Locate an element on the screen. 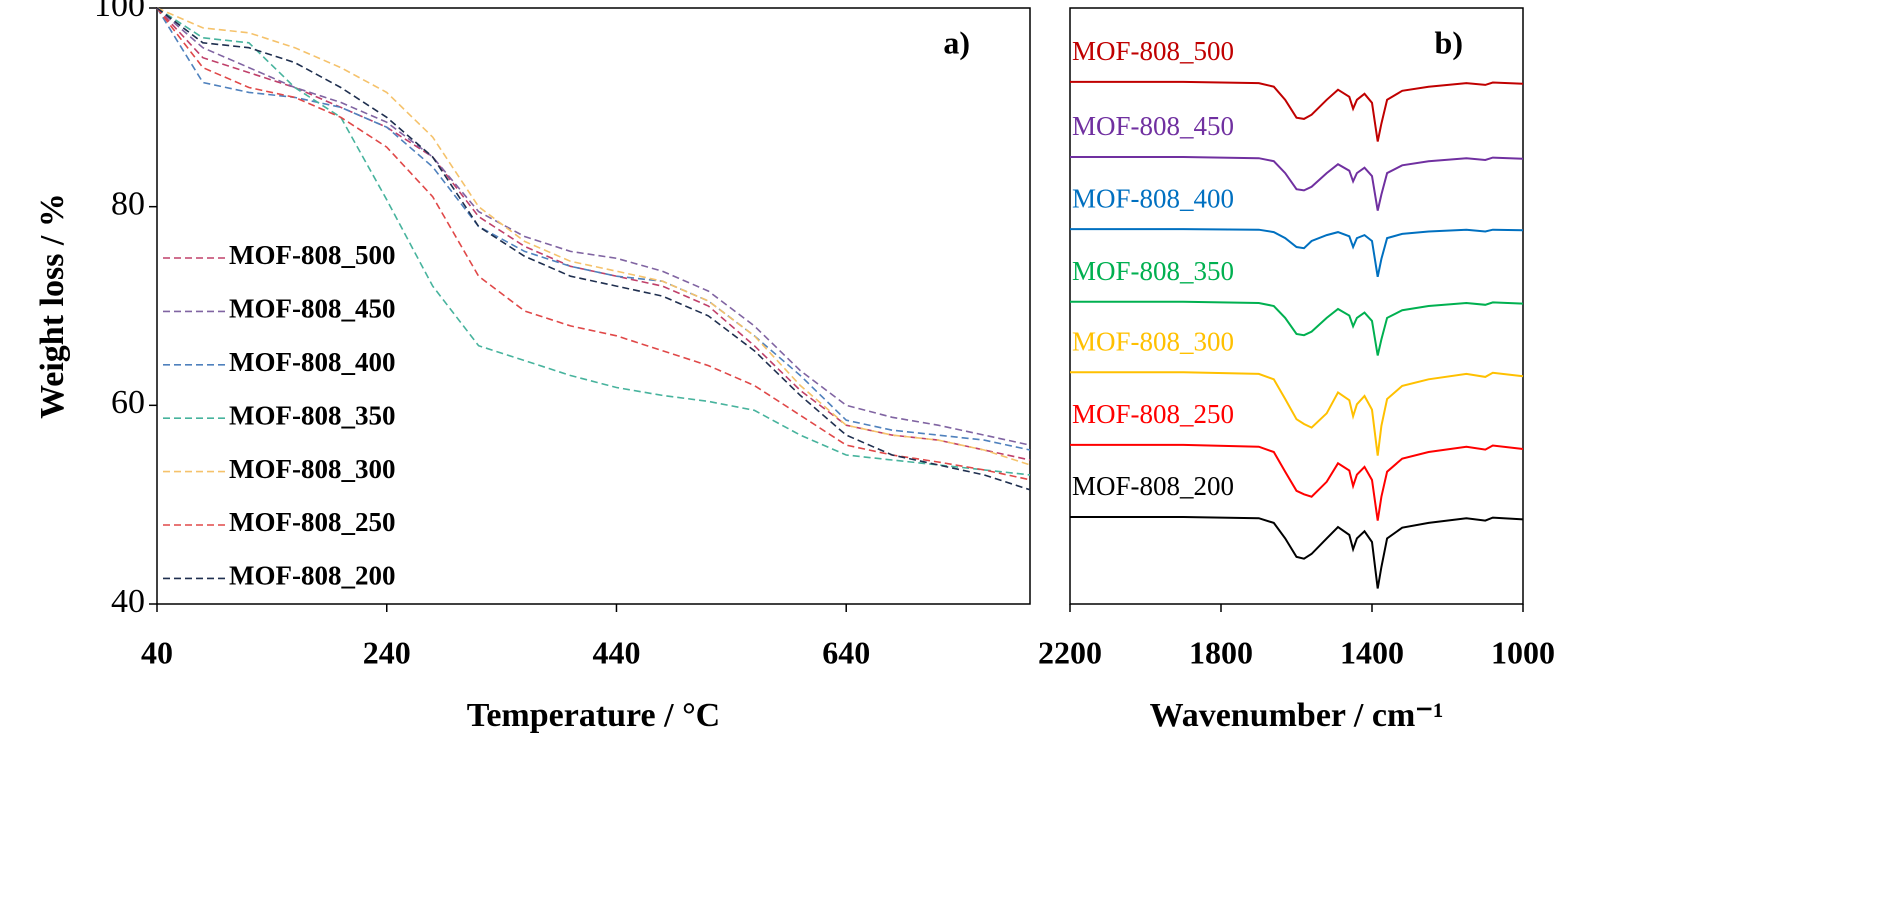  series-label: MOF-808_350 is located at coordinates (1153, 271).